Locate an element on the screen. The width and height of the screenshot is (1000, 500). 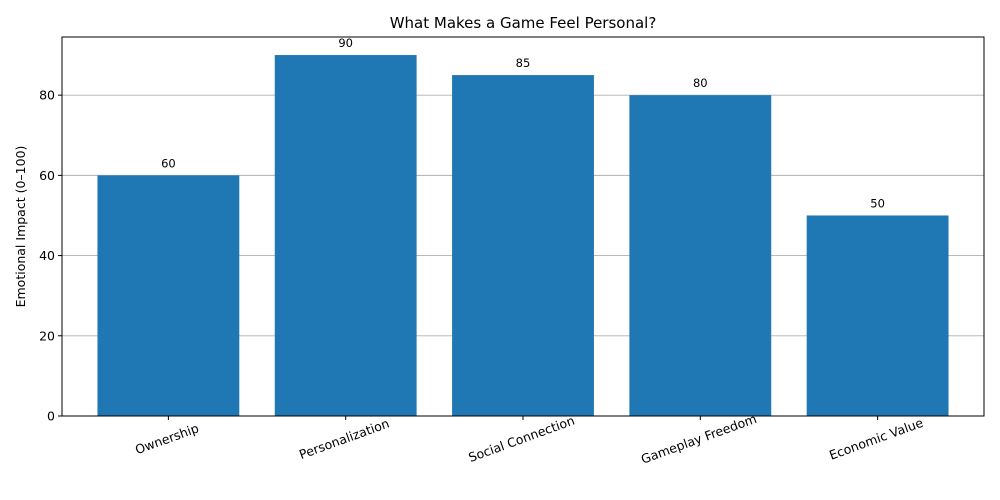
bar-ownership is located at coordinates (168, 295).